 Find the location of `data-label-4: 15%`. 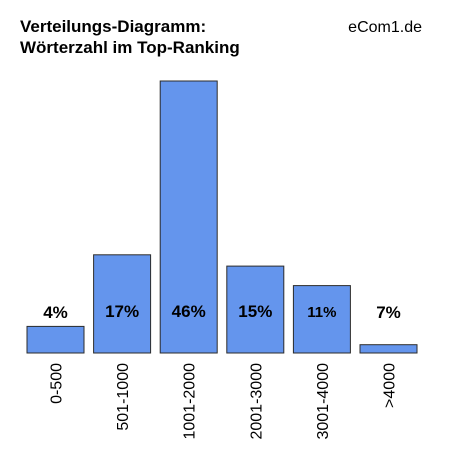

data-label-4: 15% is located at coordinates (255, 311).